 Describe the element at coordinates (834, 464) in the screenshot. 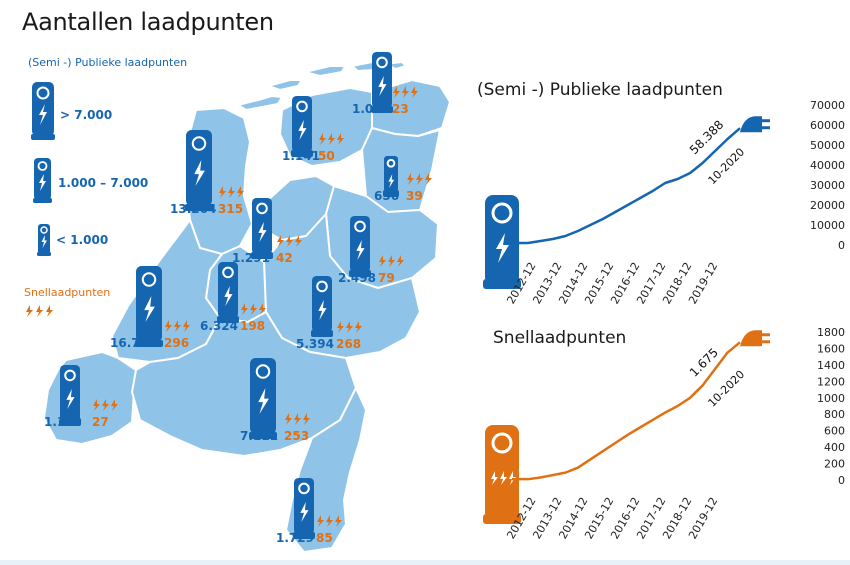

I see `y-tick-label: 200` at that location.